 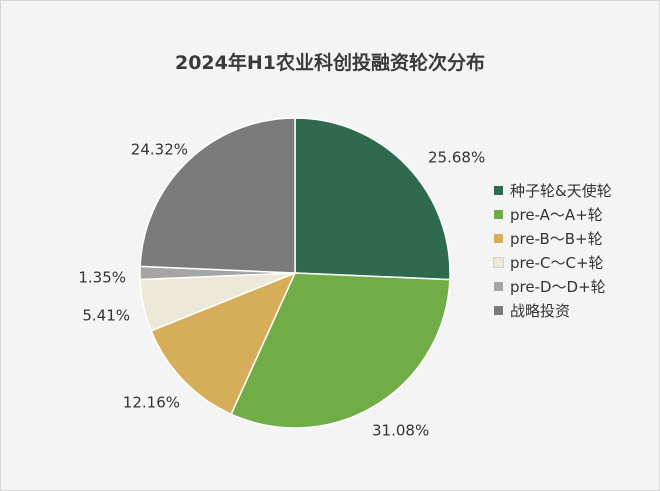 I want to click on legend-item: pre-D～D+轮, so click(x=553, y=286).